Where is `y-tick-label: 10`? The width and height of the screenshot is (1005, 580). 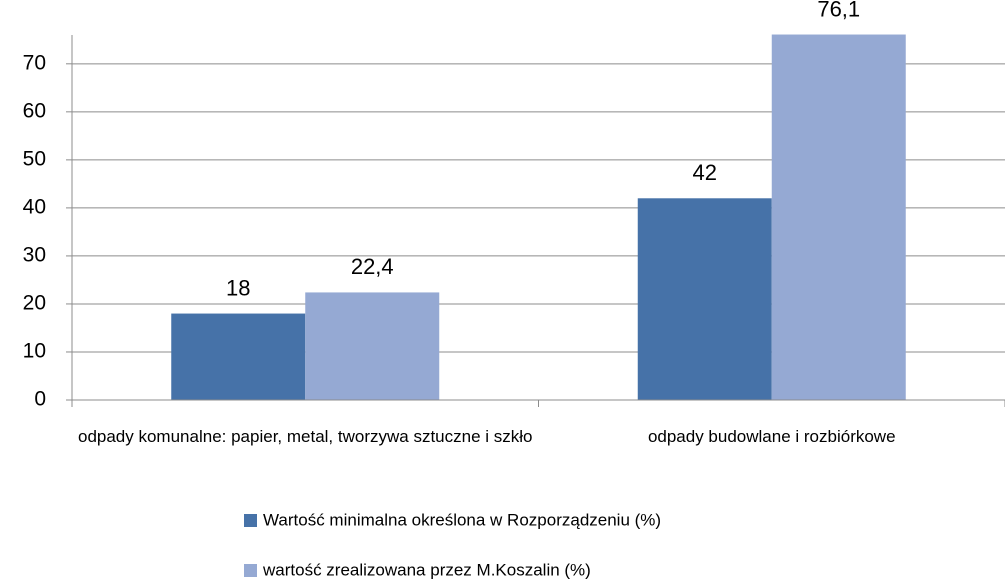 y-tick-label: 10 is located at coordinates (34, 351).